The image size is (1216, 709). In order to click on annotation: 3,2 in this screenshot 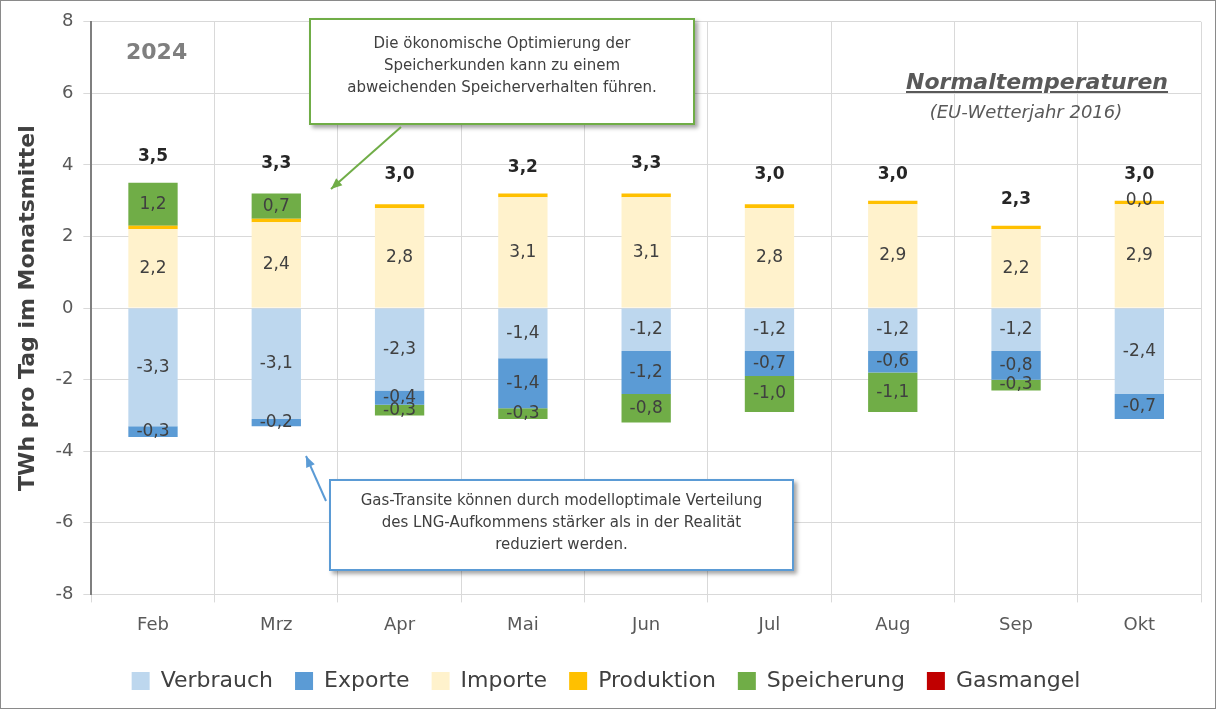, I will do `click(522, 166)`.